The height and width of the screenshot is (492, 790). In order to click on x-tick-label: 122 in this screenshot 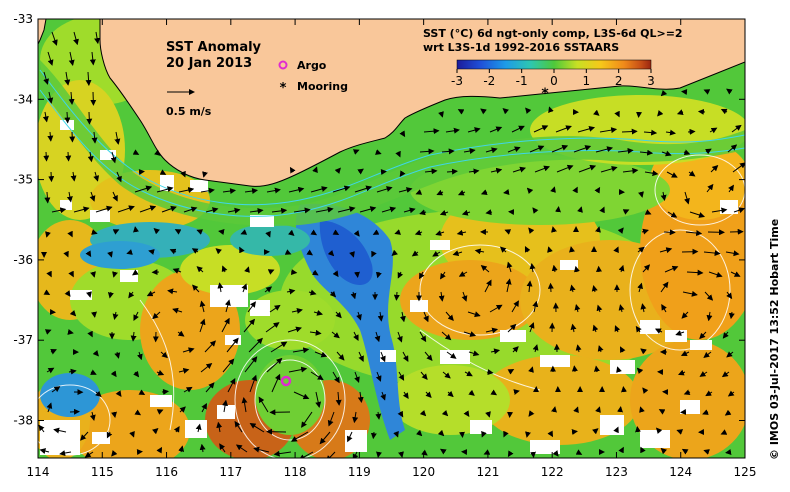, I will do `click(552, 472)`.